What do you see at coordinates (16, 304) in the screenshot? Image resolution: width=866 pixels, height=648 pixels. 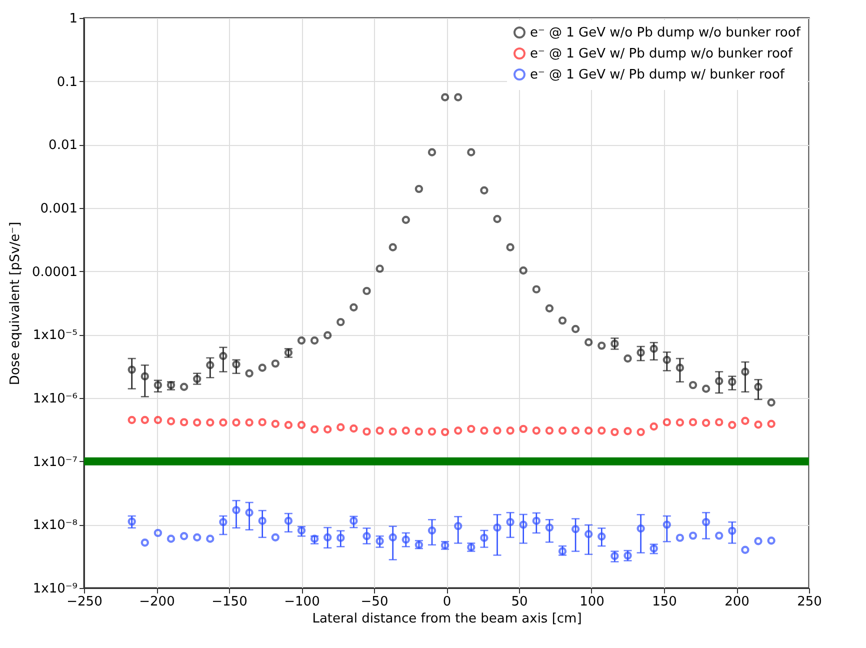 I see `y-axis-title: Dose equivalent [pSv/e⁻]` at bounding box center [16, 304].